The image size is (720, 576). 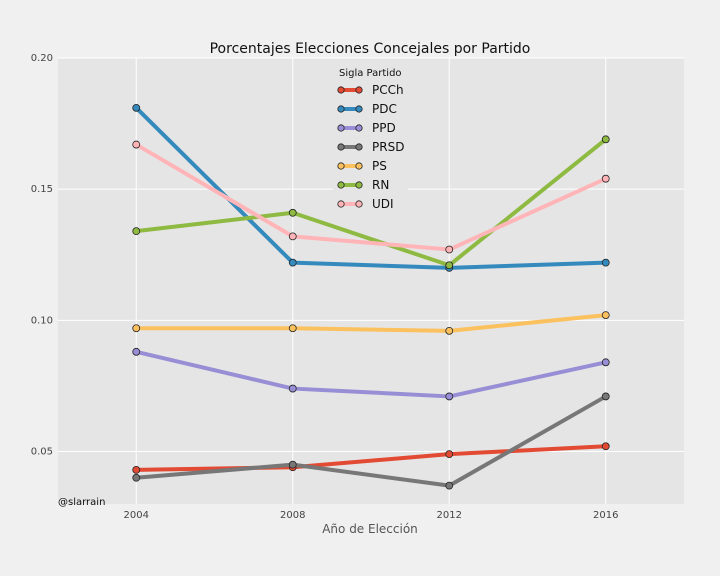 I want to click on credit-annotation: @slarrain, so click(x=81, y=502).